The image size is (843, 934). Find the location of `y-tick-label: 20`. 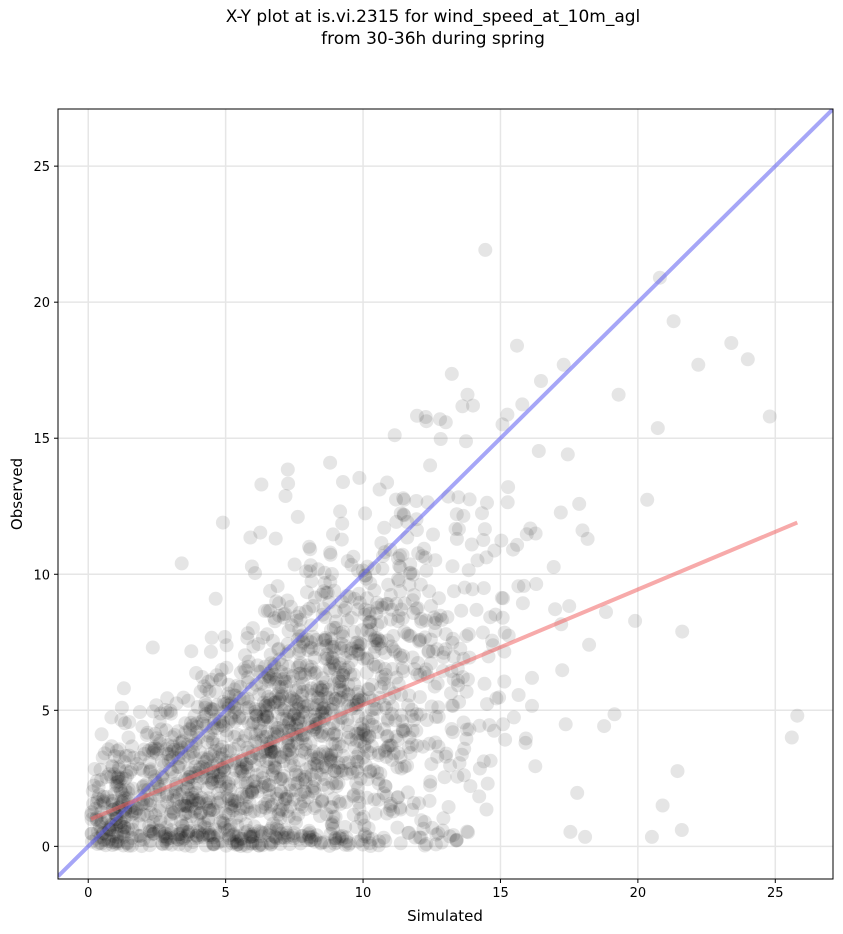

y-tick-label: 20 is located at coordinates (41, 303).